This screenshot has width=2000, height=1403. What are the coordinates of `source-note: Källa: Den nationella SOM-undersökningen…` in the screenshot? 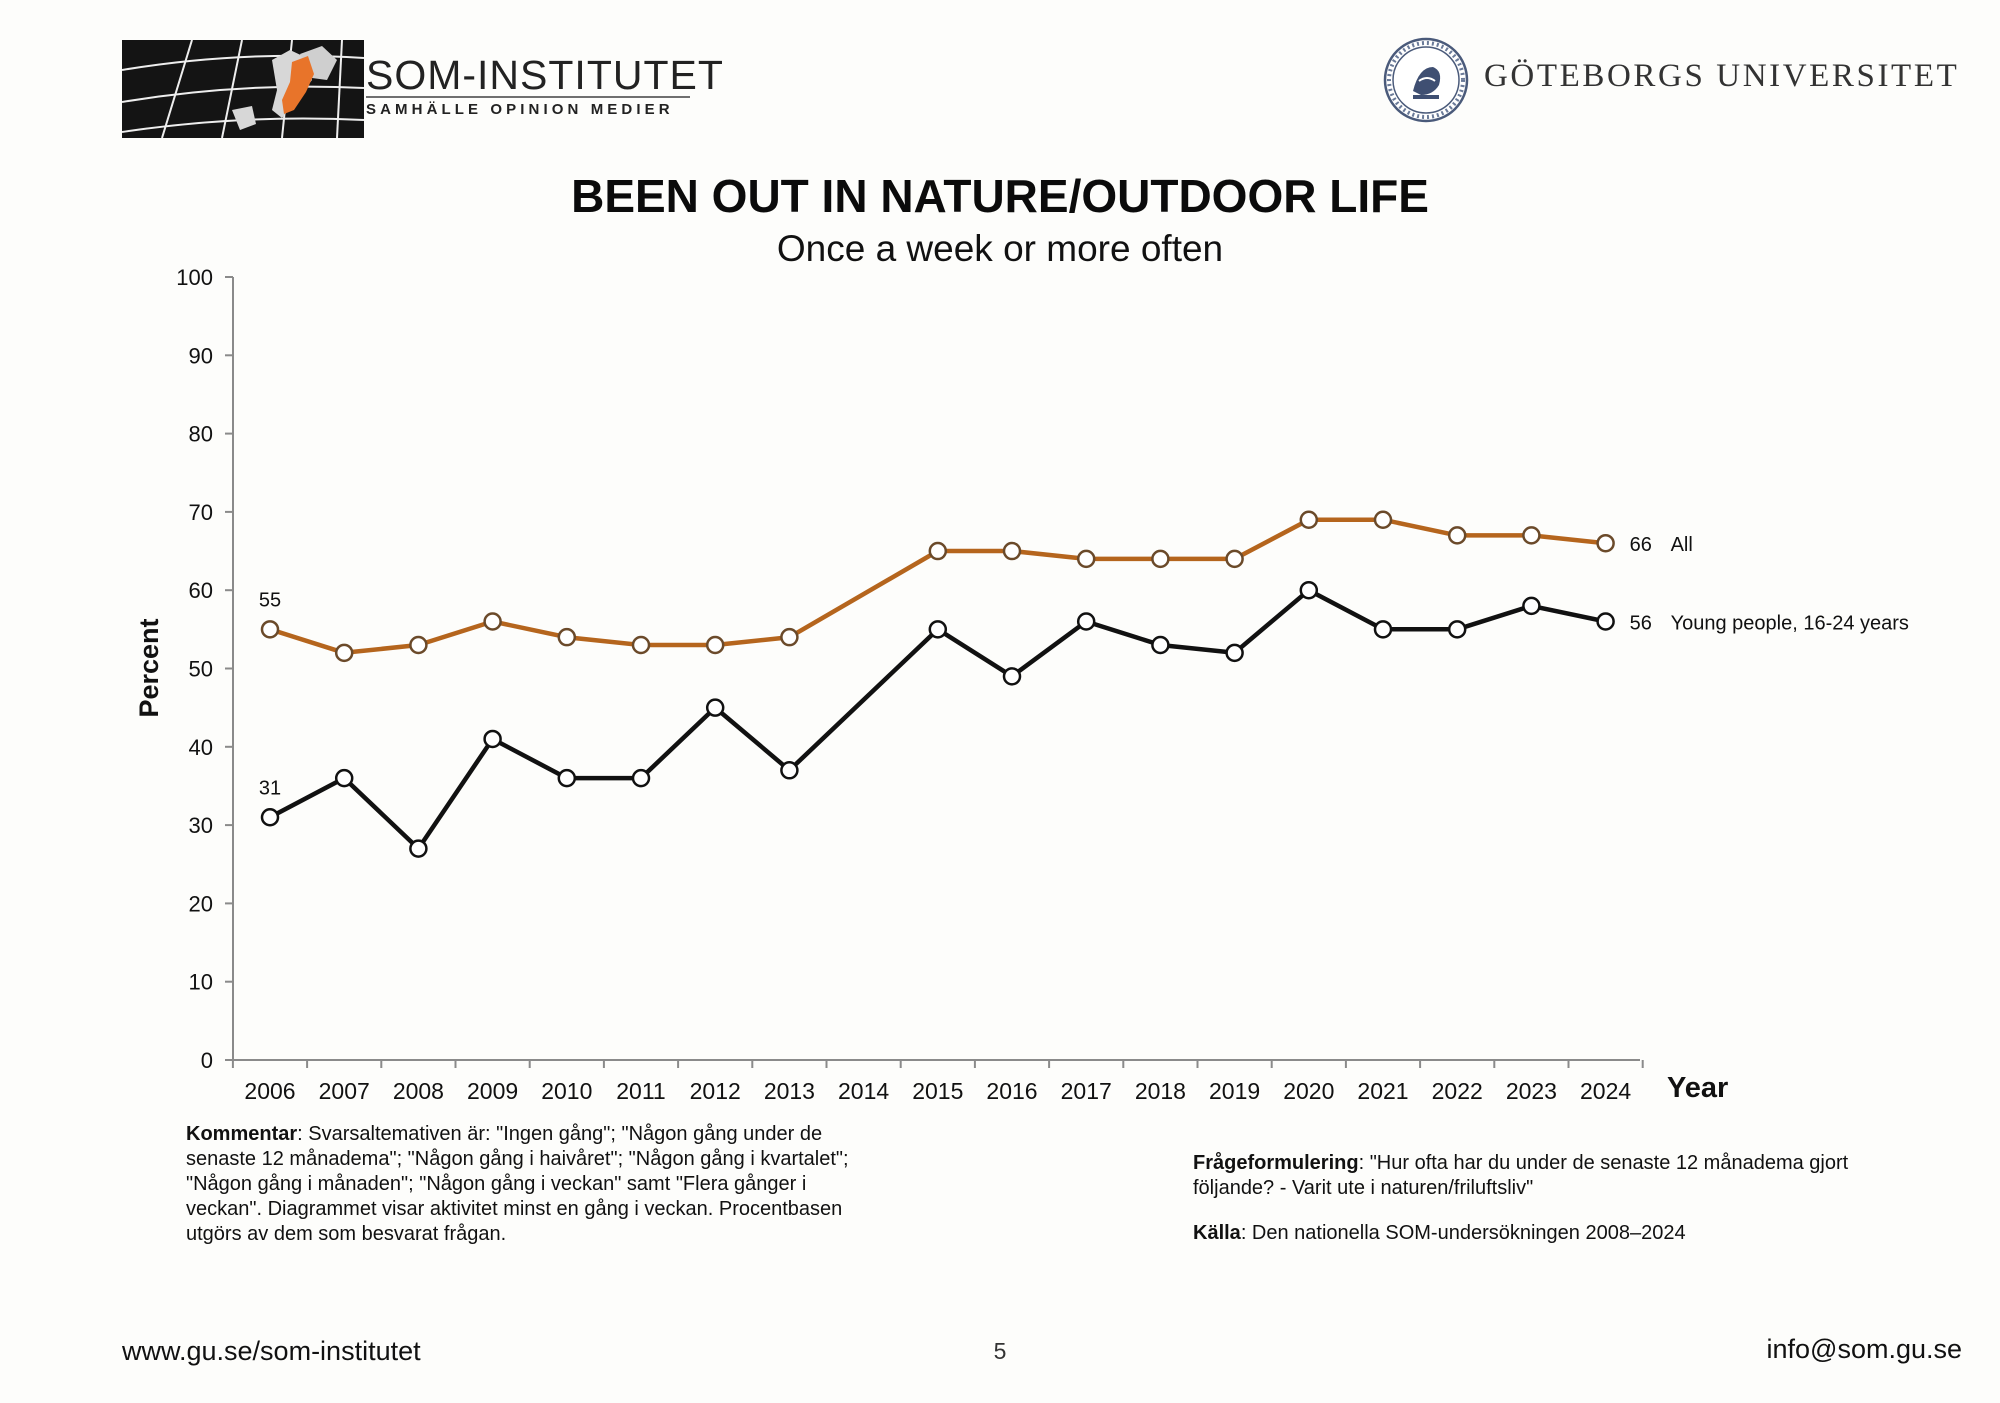 It's located at (1543, 1233).